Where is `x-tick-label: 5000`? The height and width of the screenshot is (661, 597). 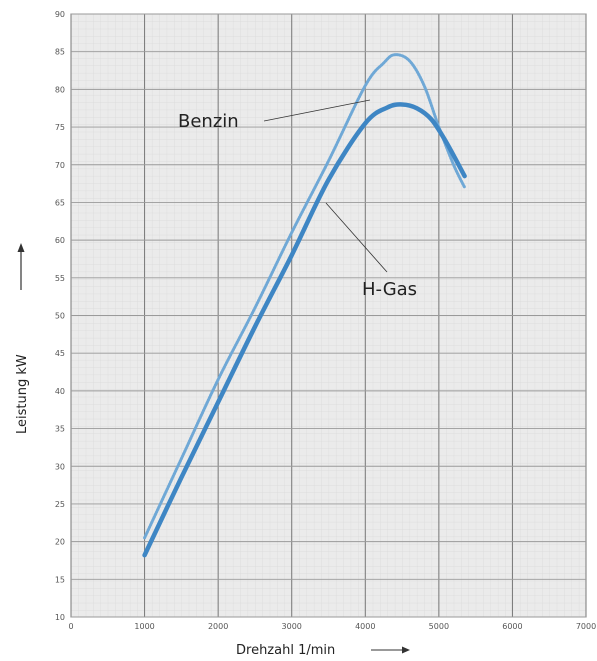
x-tick-label: 5000 is located at coordinates (439, 626).